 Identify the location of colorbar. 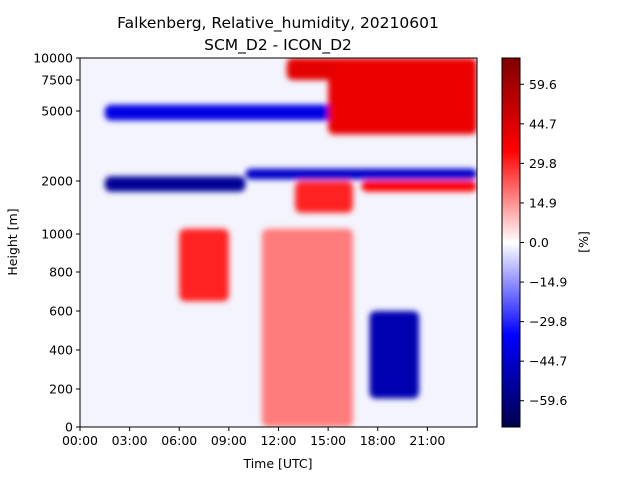
(511, 242).